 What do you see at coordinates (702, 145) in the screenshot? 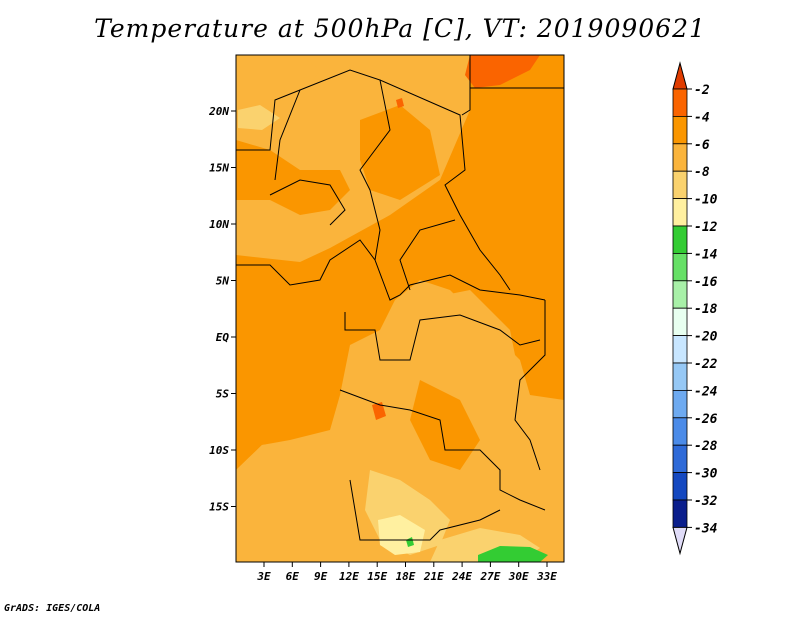
I see `colorbar-label: -6` at bounding box center [702, 145].